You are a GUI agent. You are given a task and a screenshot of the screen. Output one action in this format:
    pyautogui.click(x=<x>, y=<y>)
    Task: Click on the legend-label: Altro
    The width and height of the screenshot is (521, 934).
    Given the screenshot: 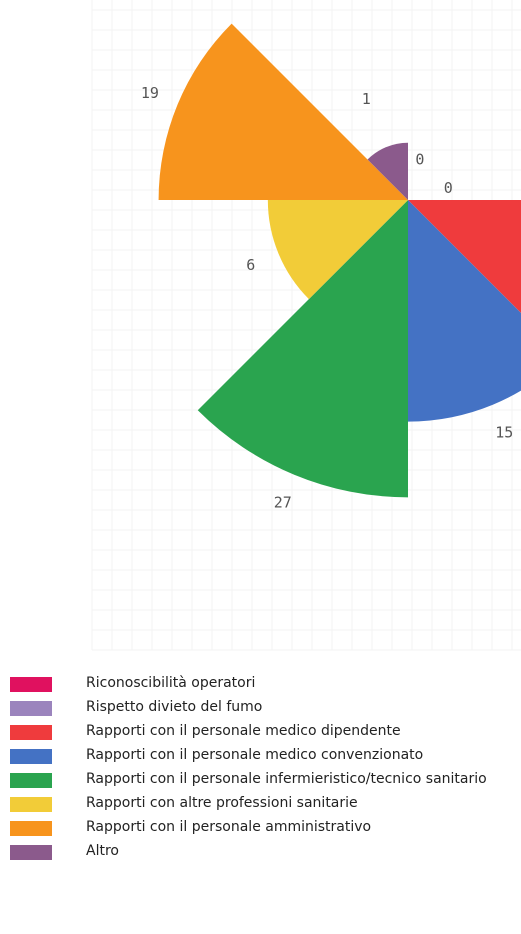 What is the action you would take?
    pyautogui.click(x=102, y=851)
    